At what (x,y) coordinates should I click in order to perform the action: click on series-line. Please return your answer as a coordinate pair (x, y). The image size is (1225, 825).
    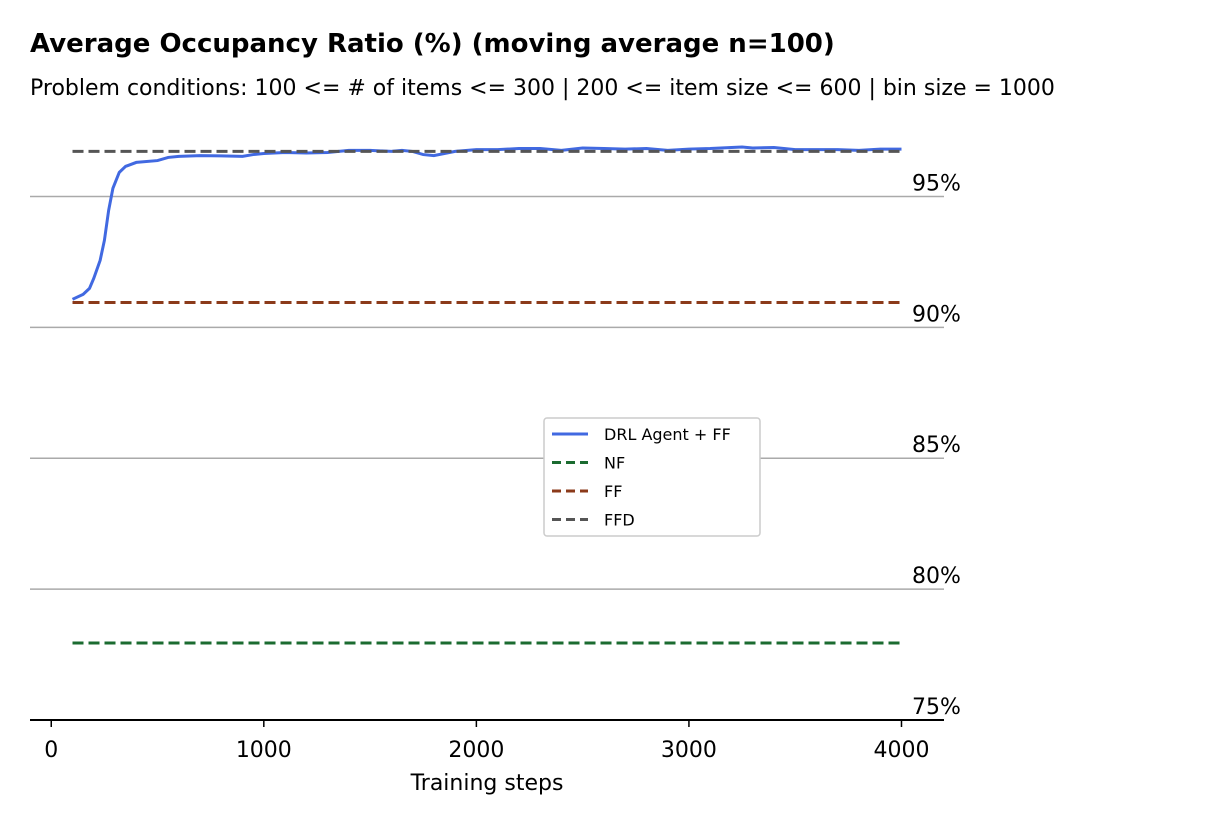
    Looking at the image, I should click on (486, 223).